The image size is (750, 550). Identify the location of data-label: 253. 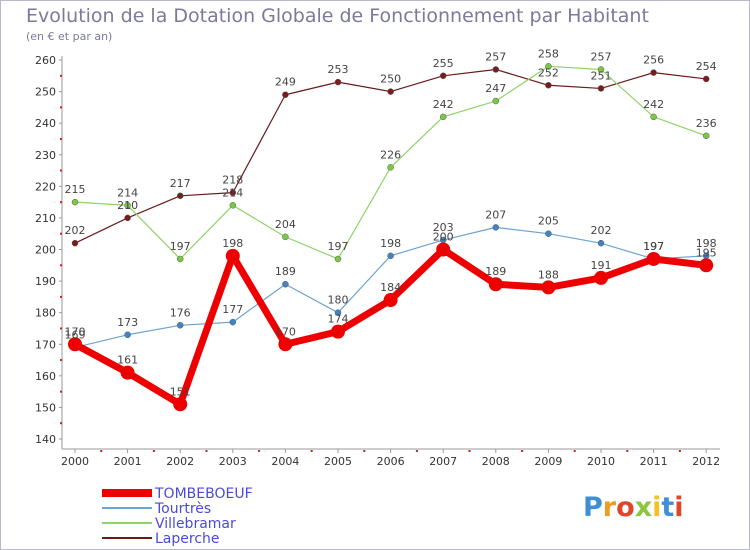
(338, 69).